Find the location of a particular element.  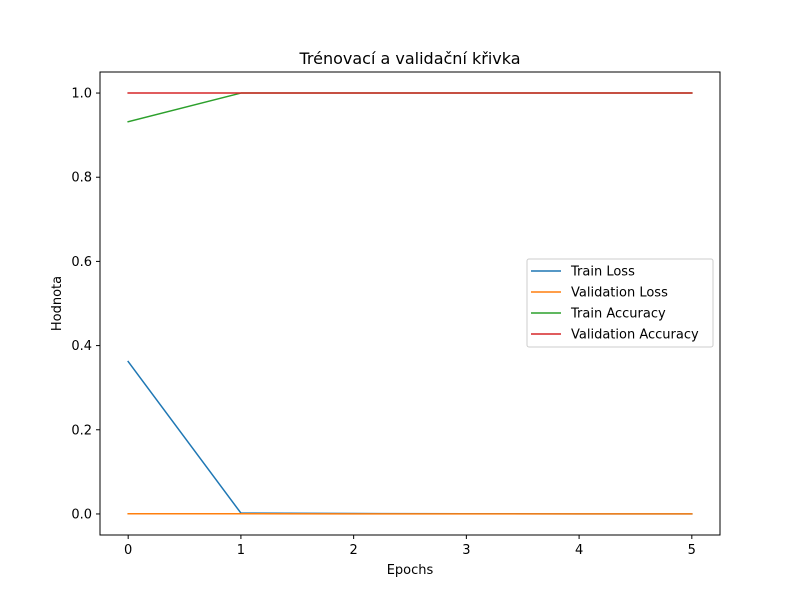

legend-label-0: Train Loss is located at coordinates (602, 272).